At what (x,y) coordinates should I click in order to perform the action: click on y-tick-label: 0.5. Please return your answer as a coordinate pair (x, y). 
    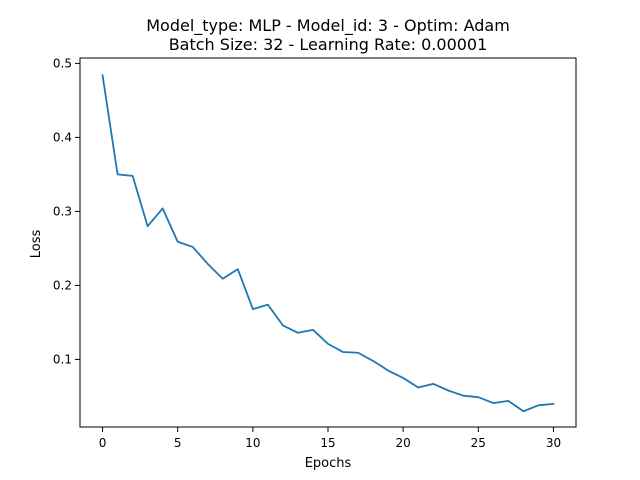
    Looking at the image, I should click on (62, 63).